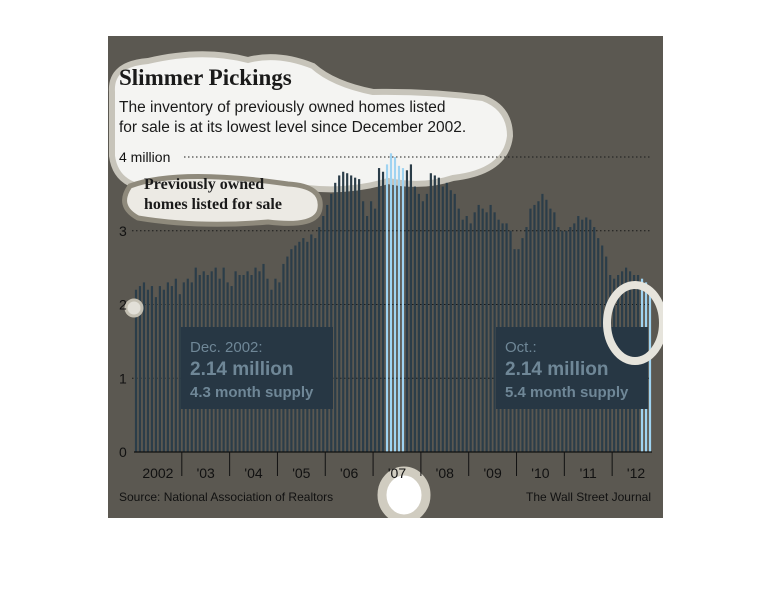 The width and height of the screenshot is (770, 612). I want to click on annotation-date-2002: Dec. 2002:, so click(226, 347).